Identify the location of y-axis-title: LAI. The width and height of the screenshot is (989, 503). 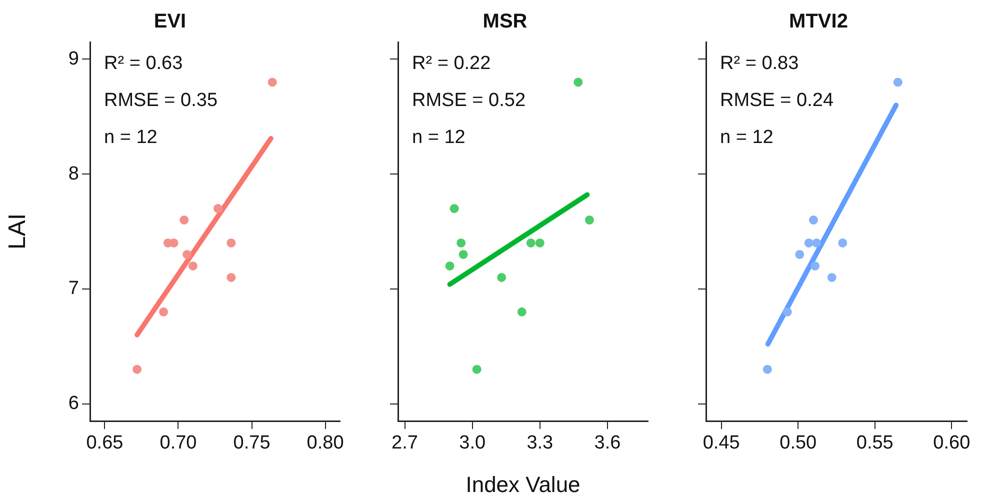
(18, 231).